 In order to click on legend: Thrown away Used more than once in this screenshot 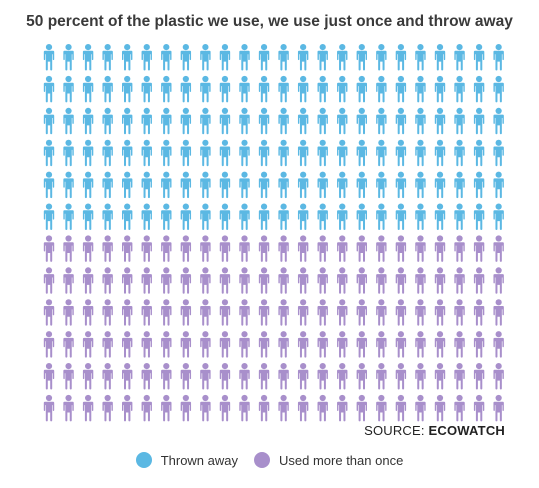, I will do `click(269, 460)`.